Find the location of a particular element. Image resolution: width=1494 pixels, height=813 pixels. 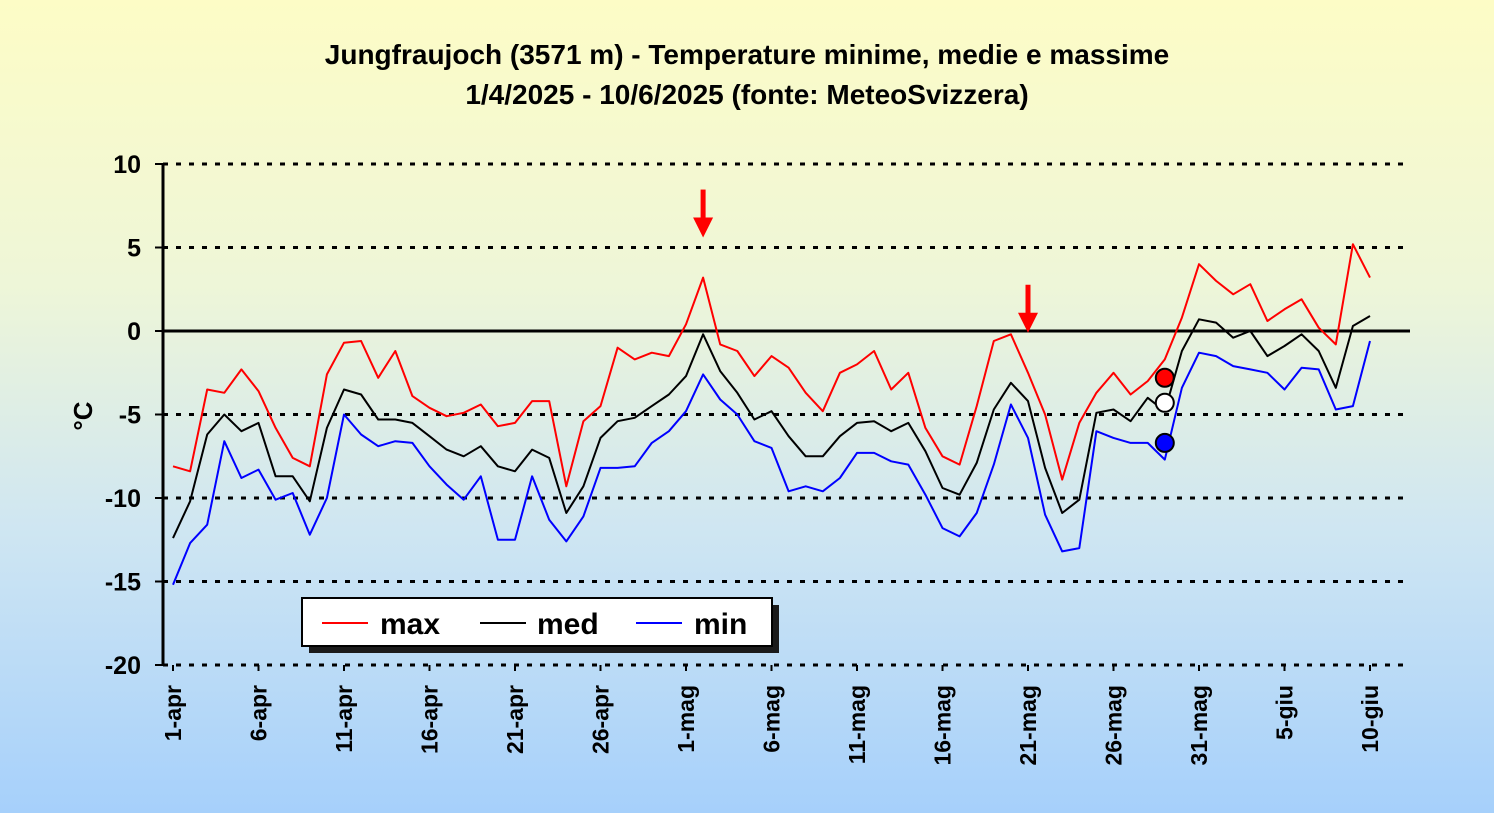

highlight-markers is located at coordinates (1164, 410).